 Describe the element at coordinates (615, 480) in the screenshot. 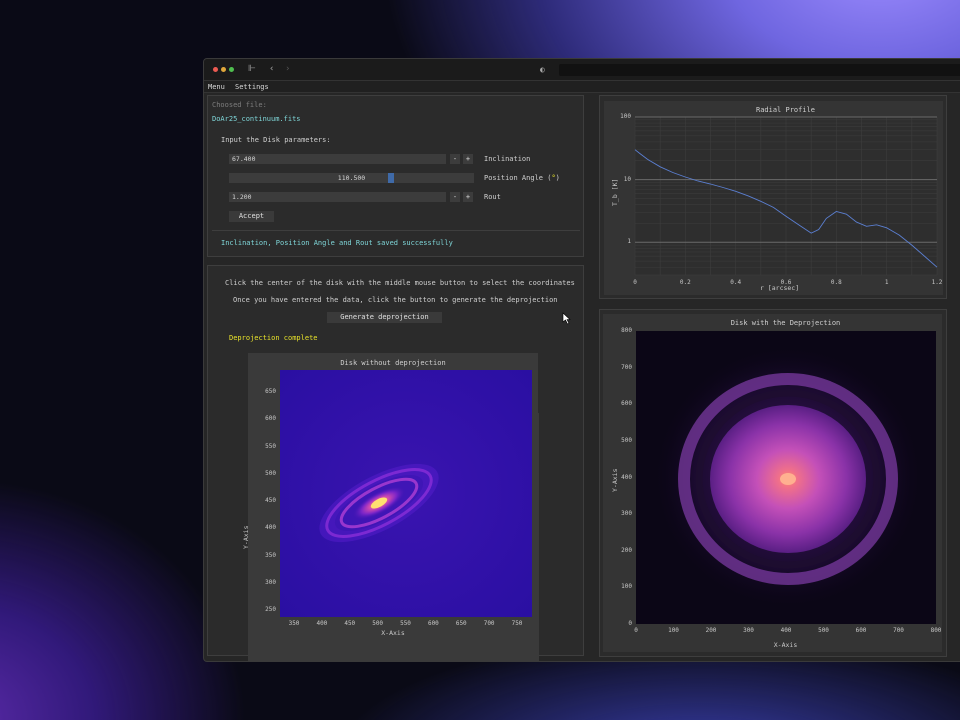

I see `deprojected-y-axis-label: Y-Axis` at that location.